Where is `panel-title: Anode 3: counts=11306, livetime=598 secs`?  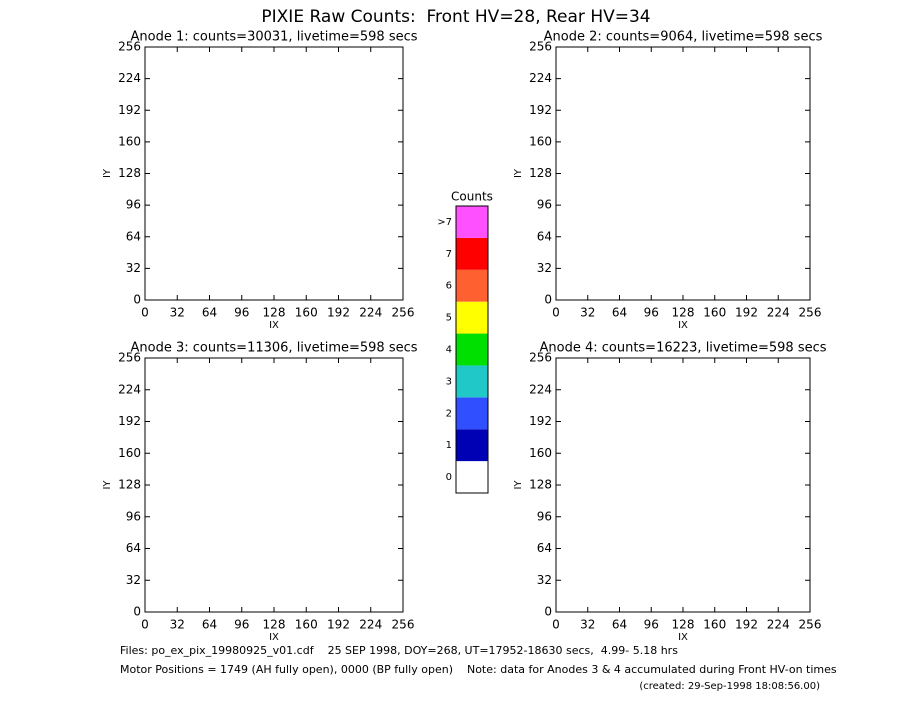 panel-title: Anode 3: counts=11306, livetime=598 secs is located at coordinates (273, 348).